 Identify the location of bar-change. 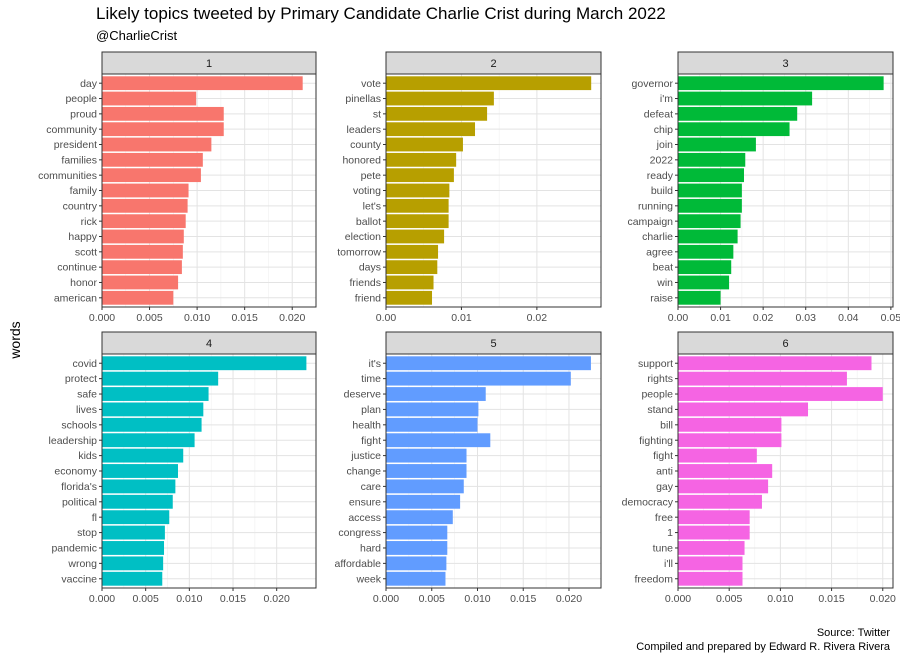
(426, 471).